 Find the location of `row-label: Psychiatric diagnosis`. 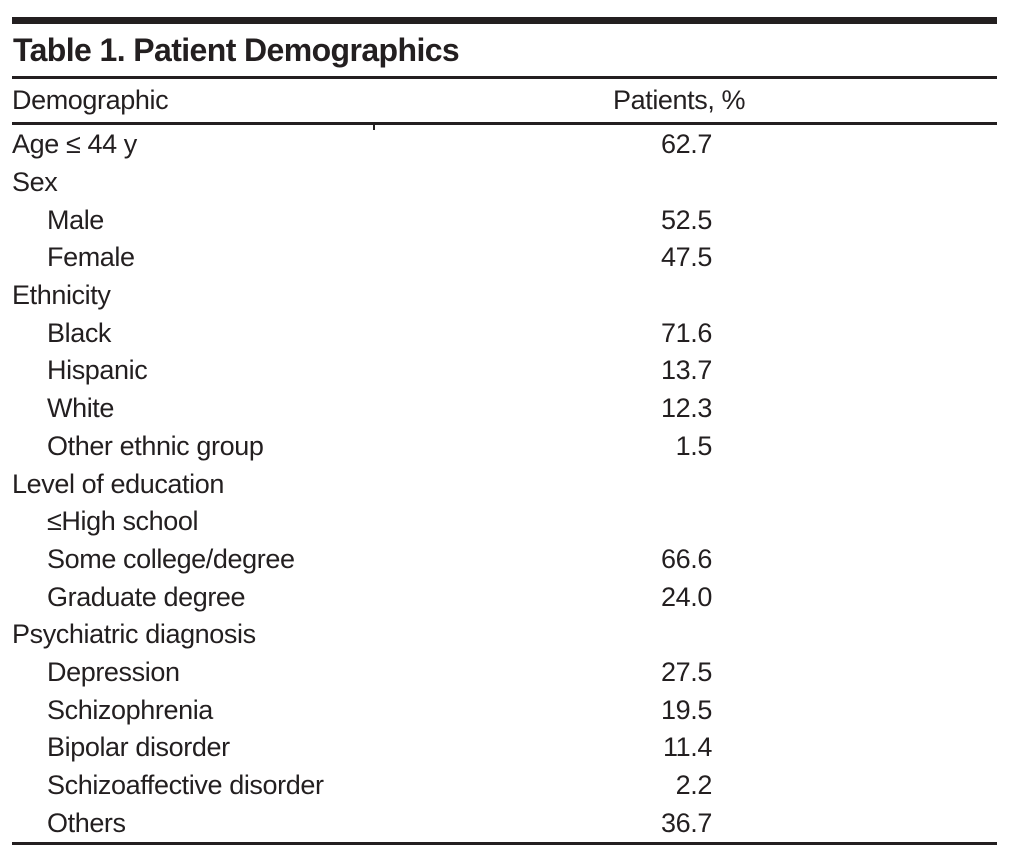

row-label: Psychiatric diagnosis is located at coordinates (134, 634).